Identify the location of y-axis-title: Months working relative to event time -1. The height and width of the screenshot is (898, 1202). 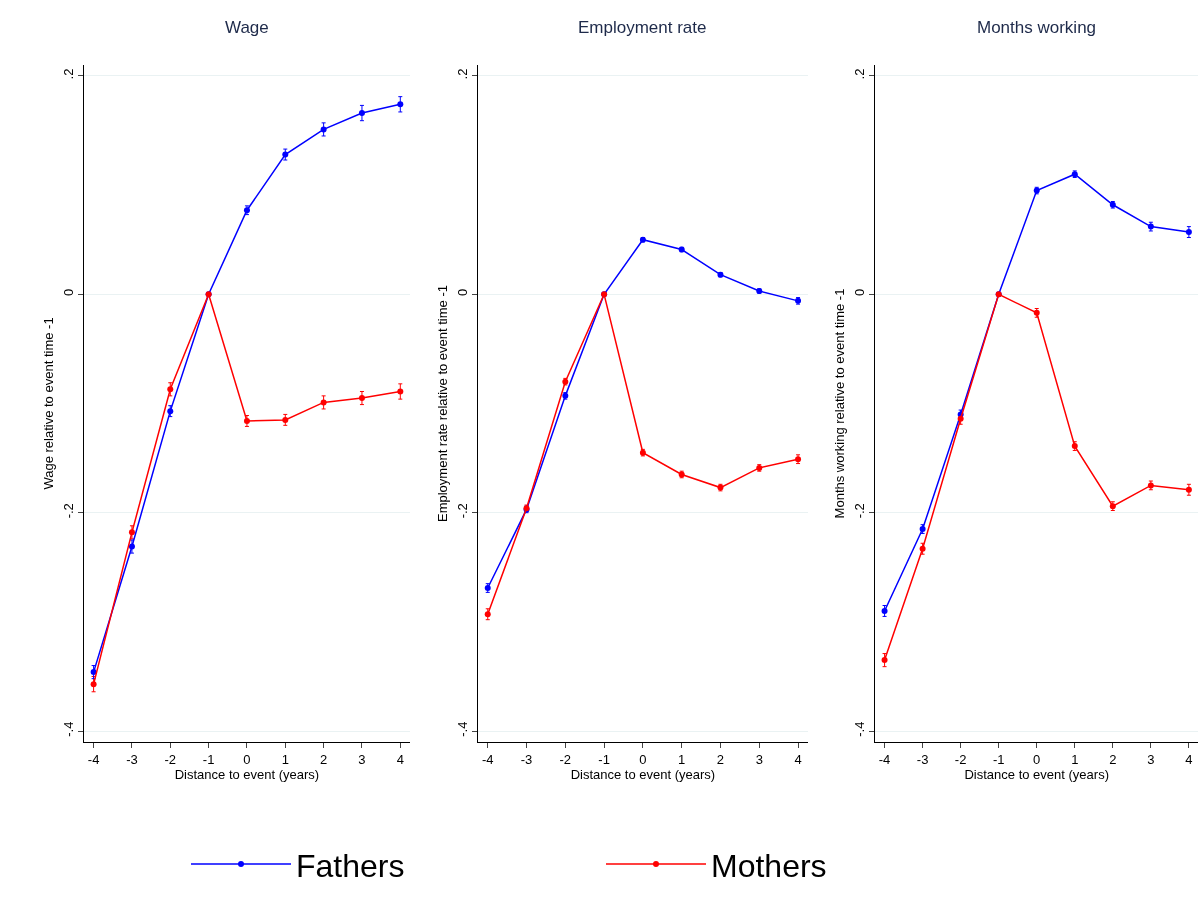
(839, 403).